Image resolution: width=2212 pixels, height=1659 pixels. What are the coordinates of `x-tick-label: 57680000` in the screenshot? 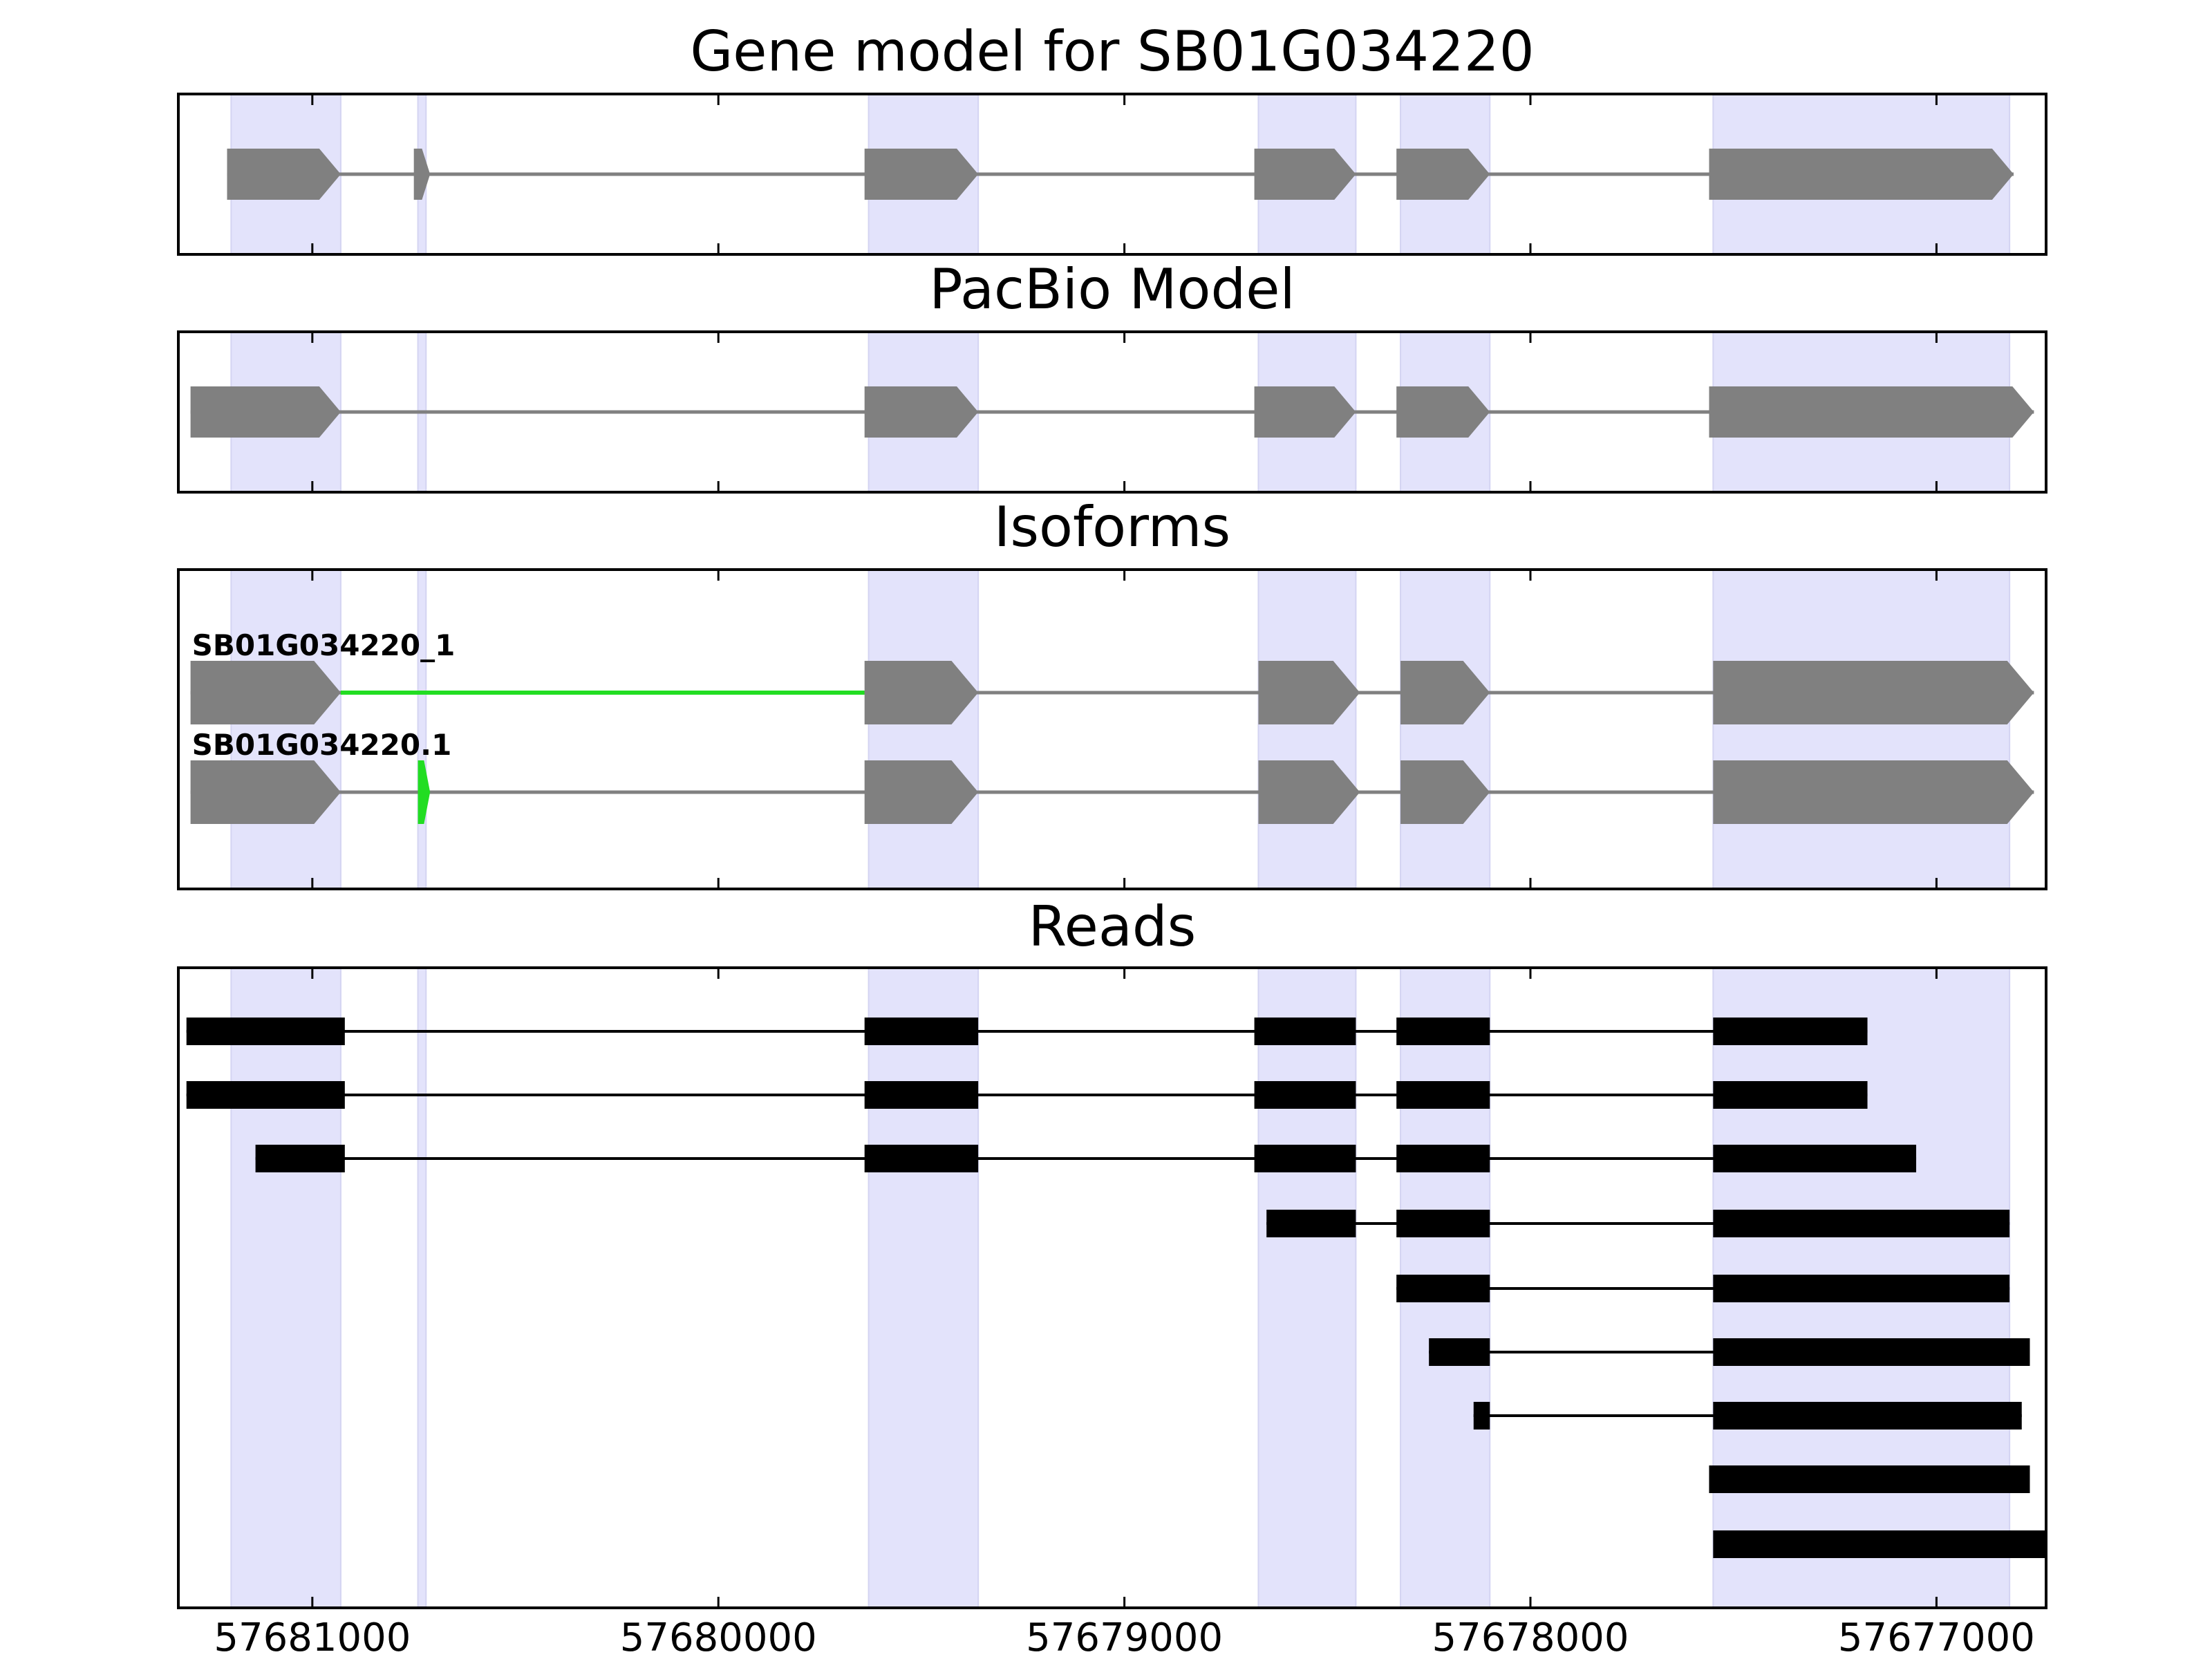 It's located at (718, 1637).